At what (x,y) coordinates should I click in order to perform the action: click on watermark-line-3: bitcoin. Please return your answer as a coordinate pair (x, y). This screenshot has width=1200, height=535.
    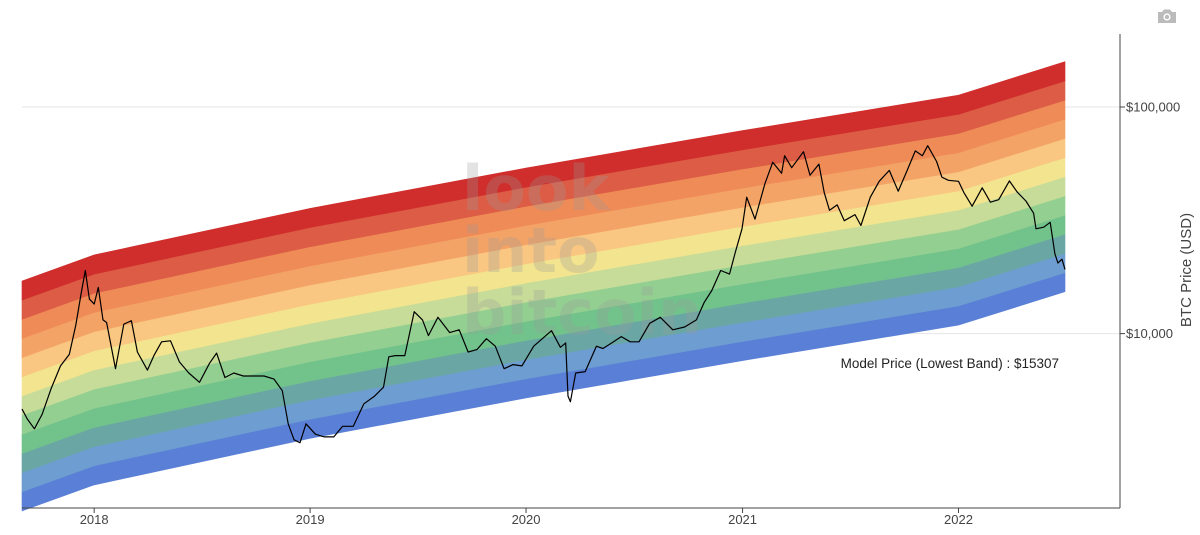
    Looking at the image, I should click on (582, 312).